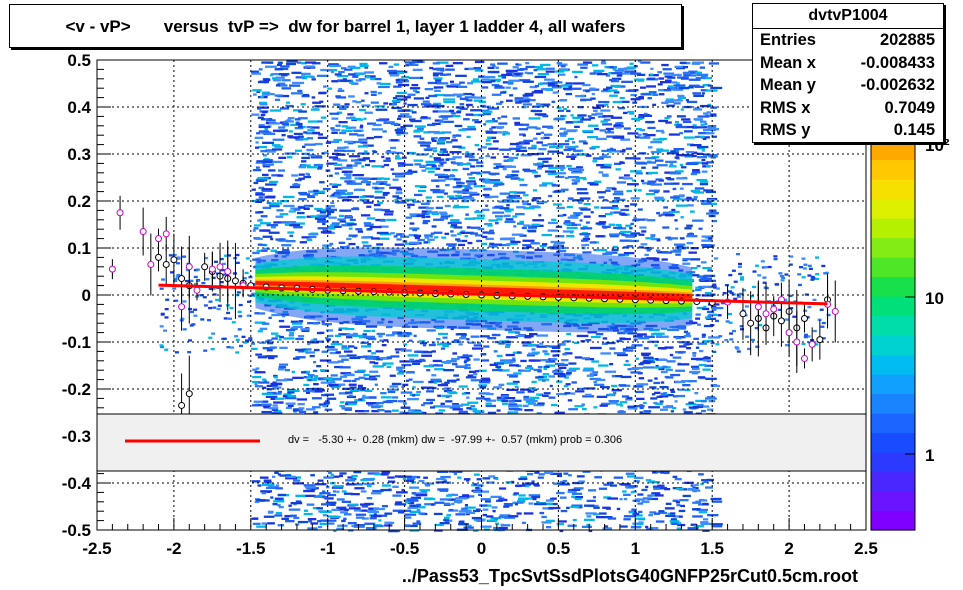 The height and width of the screenshot is (590, 963). What do you see at coordinates (712, 548) in the screenshot?
I see `x-tick-label: 1.5` at bounding box center [712, 548].